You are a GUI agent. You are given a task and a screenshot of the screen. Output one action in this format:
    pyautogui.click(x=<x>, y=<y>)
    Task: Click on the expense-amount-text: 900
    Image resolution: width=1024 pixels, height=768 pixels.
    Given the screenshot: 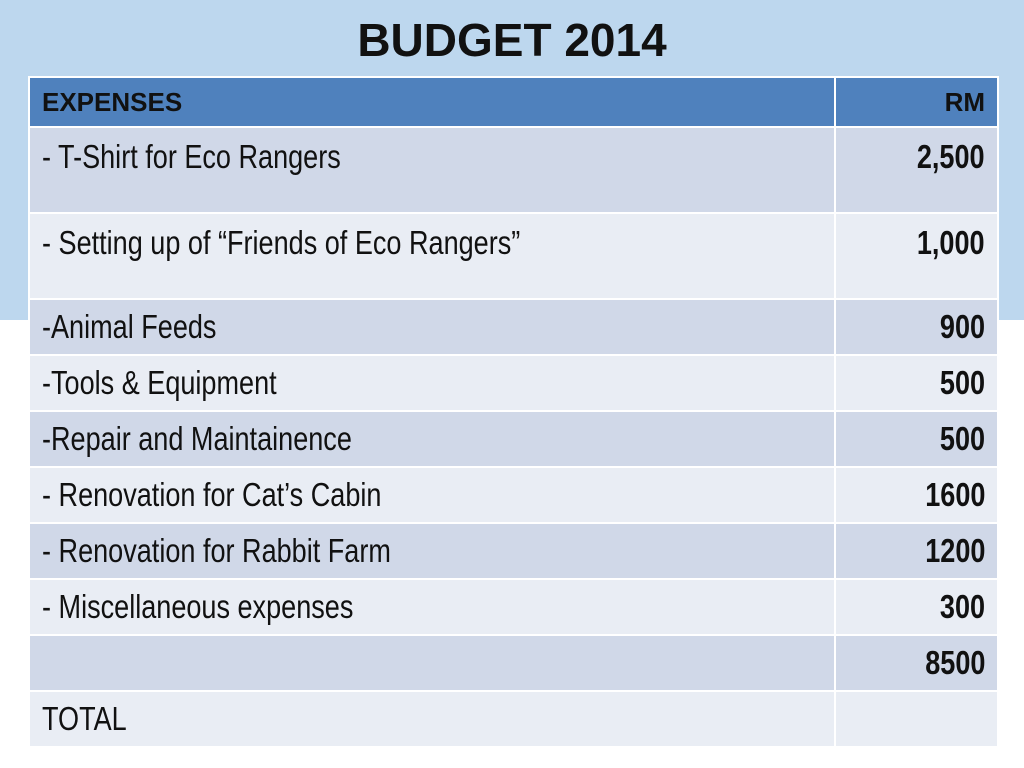 What is the action you would take?
    pyautogui.click(x=962, y=326)
    